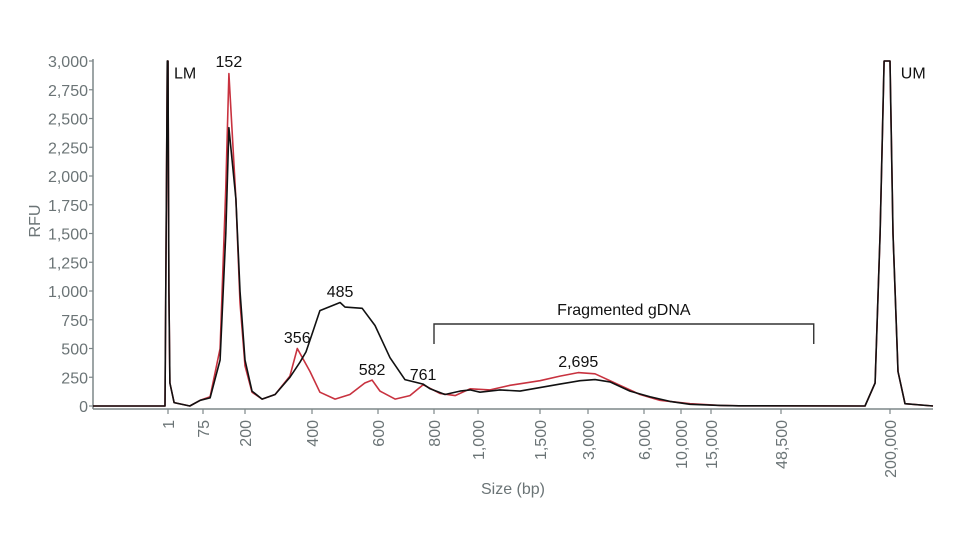  Describe the element at coordinates (513, 489) in the screenshot. I see `x-axis-title: Size (bp)` at that location.